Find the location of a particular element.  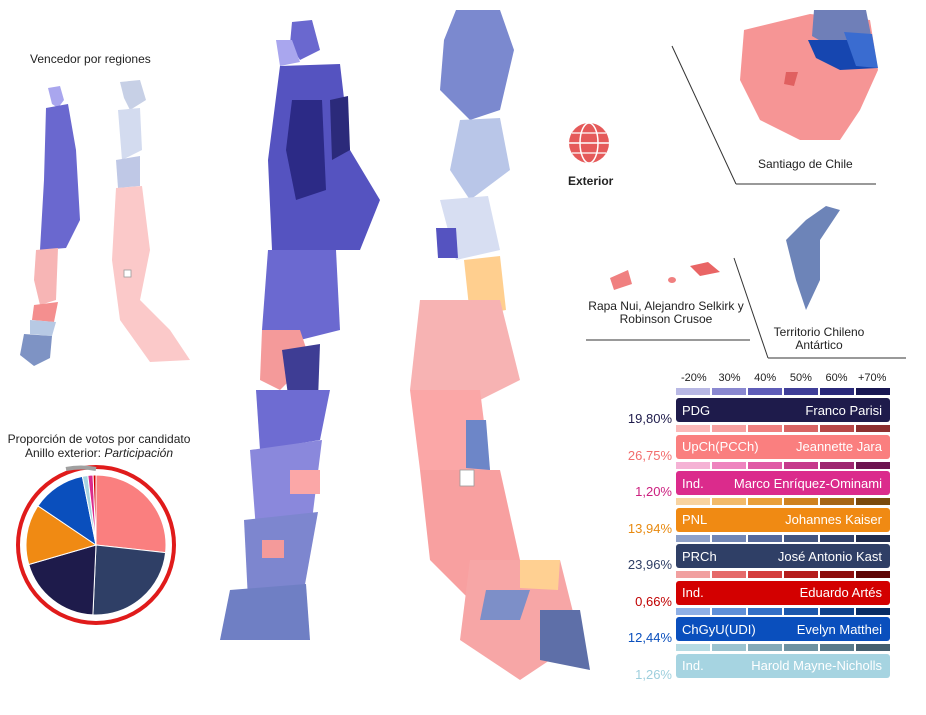

abstention-arc is located at coordinates (81, 468).